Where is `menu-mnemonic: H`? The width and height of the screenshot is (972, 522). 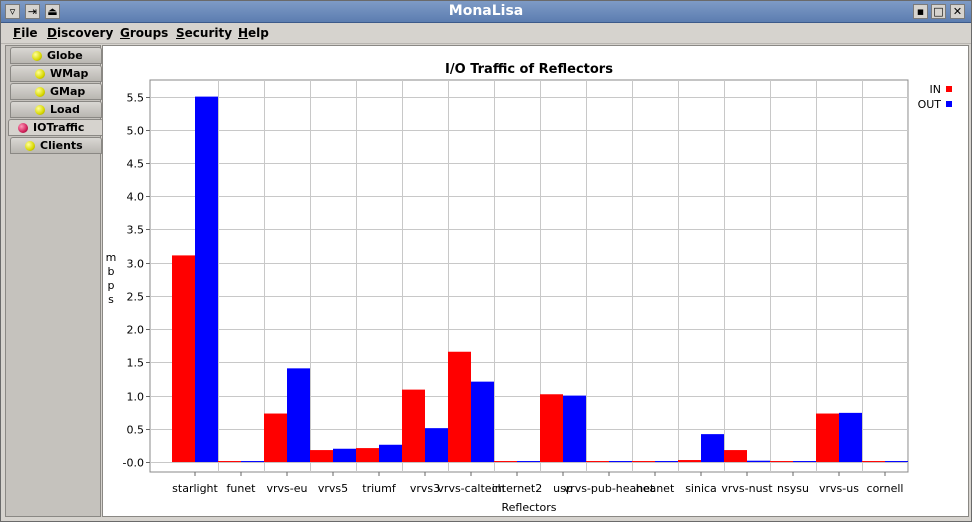 menu-mnemonic: H is located at coordinates (243, 33).